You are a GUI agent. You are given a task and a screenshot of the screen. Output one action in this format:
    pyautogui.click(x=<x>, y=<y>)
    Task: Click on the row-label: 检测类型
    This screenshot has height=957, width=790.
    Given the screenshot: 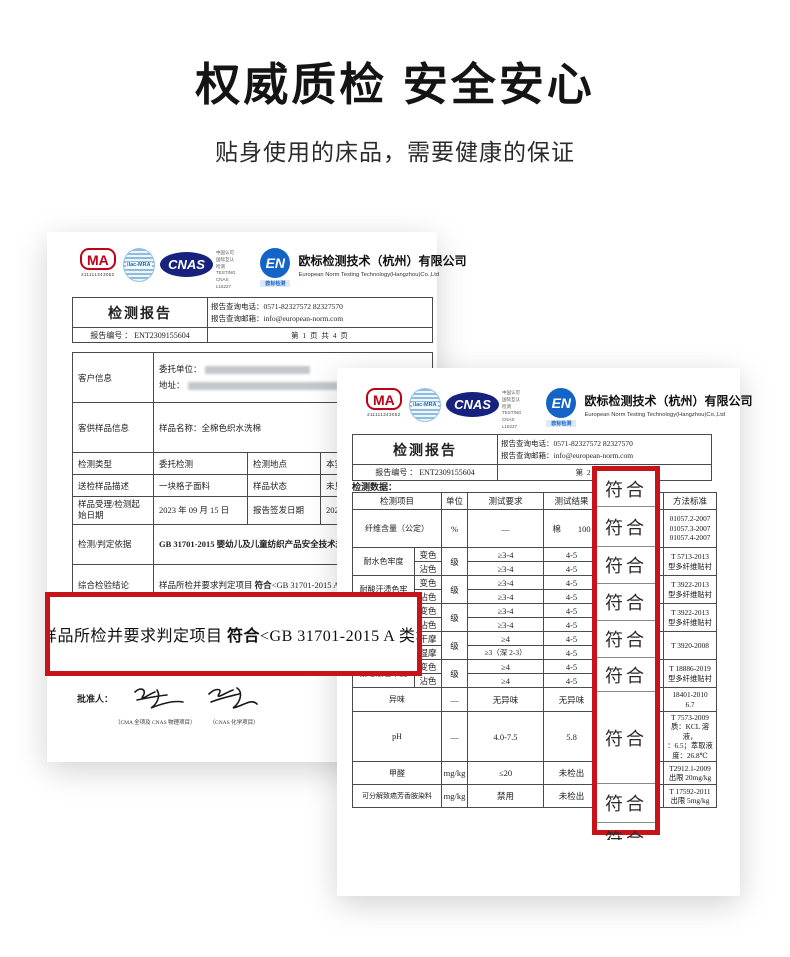 What is the action you would take?
    pyautogui.click(x=113, y=463)
    